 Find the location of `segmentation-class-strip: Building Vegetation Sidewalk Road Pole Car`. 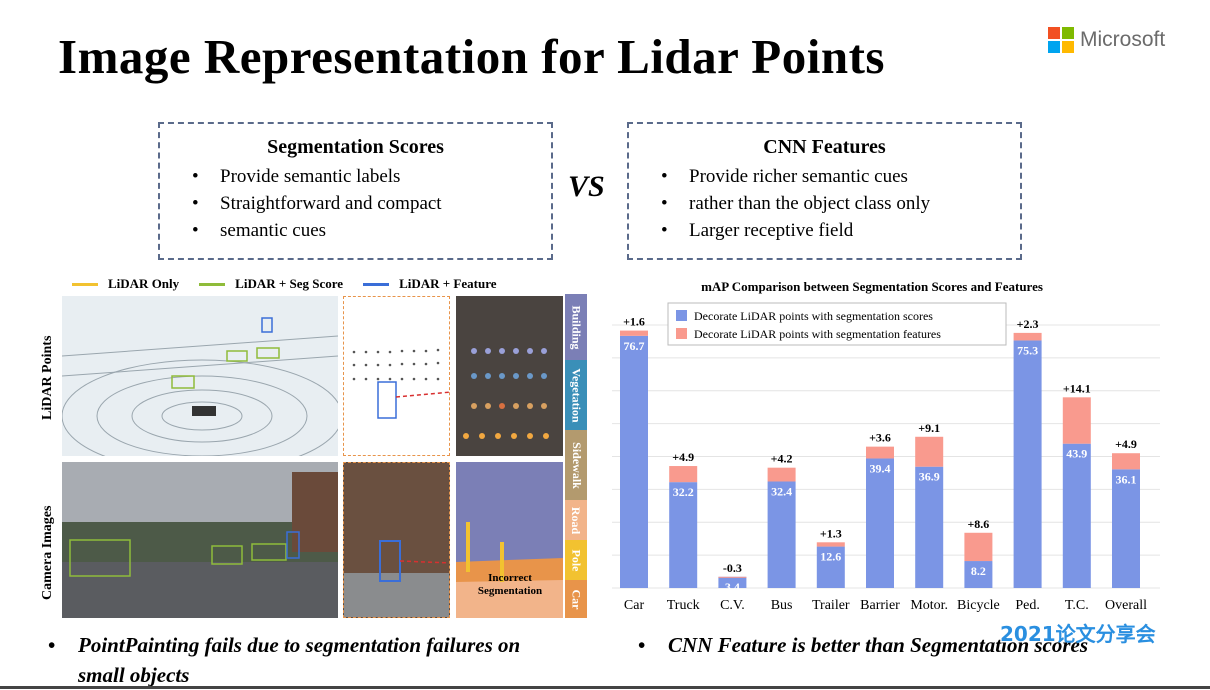

segmentation-class-strip: Building Vegetation Sidewalk Road Pole Car is located at coordinates (576, 456).